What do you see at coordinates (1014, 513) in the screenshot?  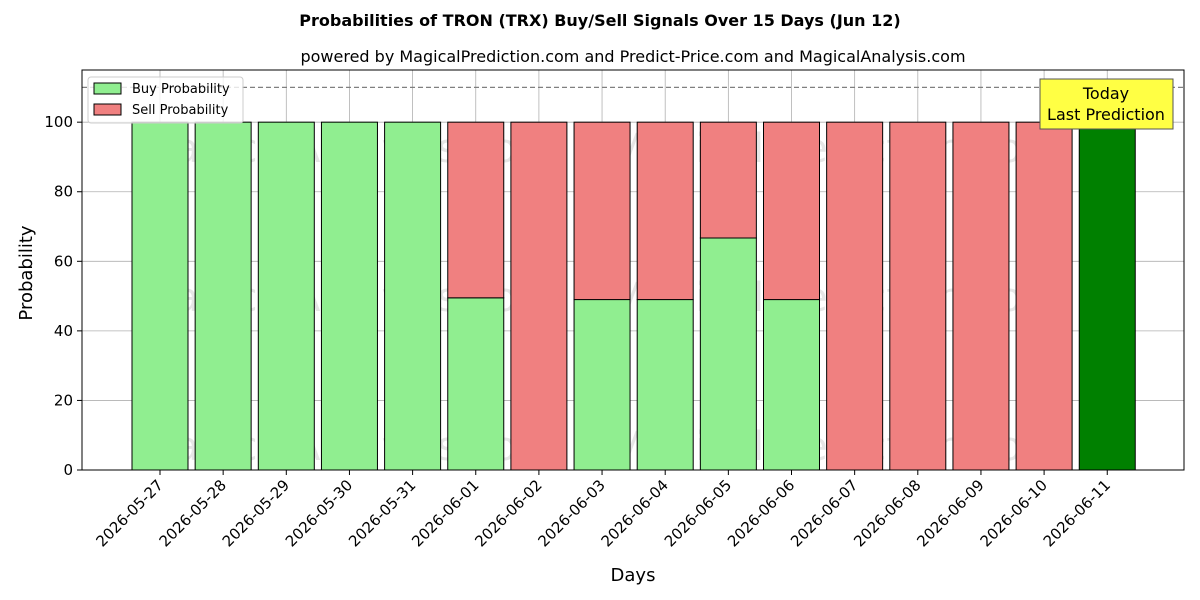 I see `x-tick-label: 2026-06-10` at bounding box center [1014, 513].